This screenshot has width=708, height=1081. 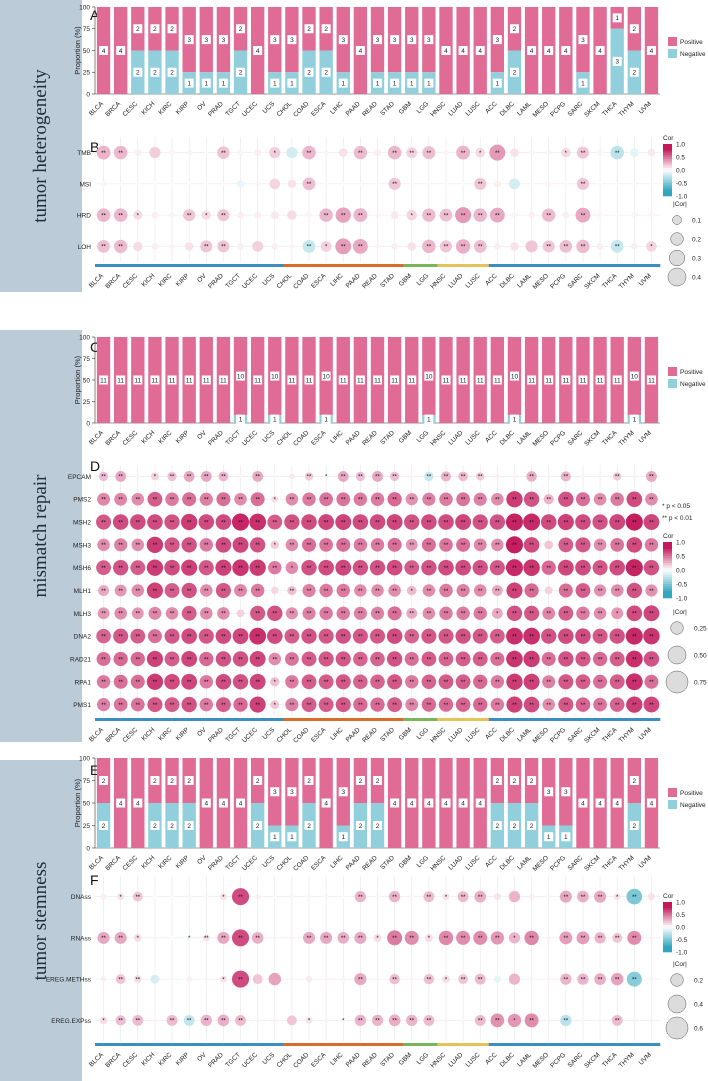 I want to click on panel-d-sig-msh6-esca: **, so click(x=326, y=569).